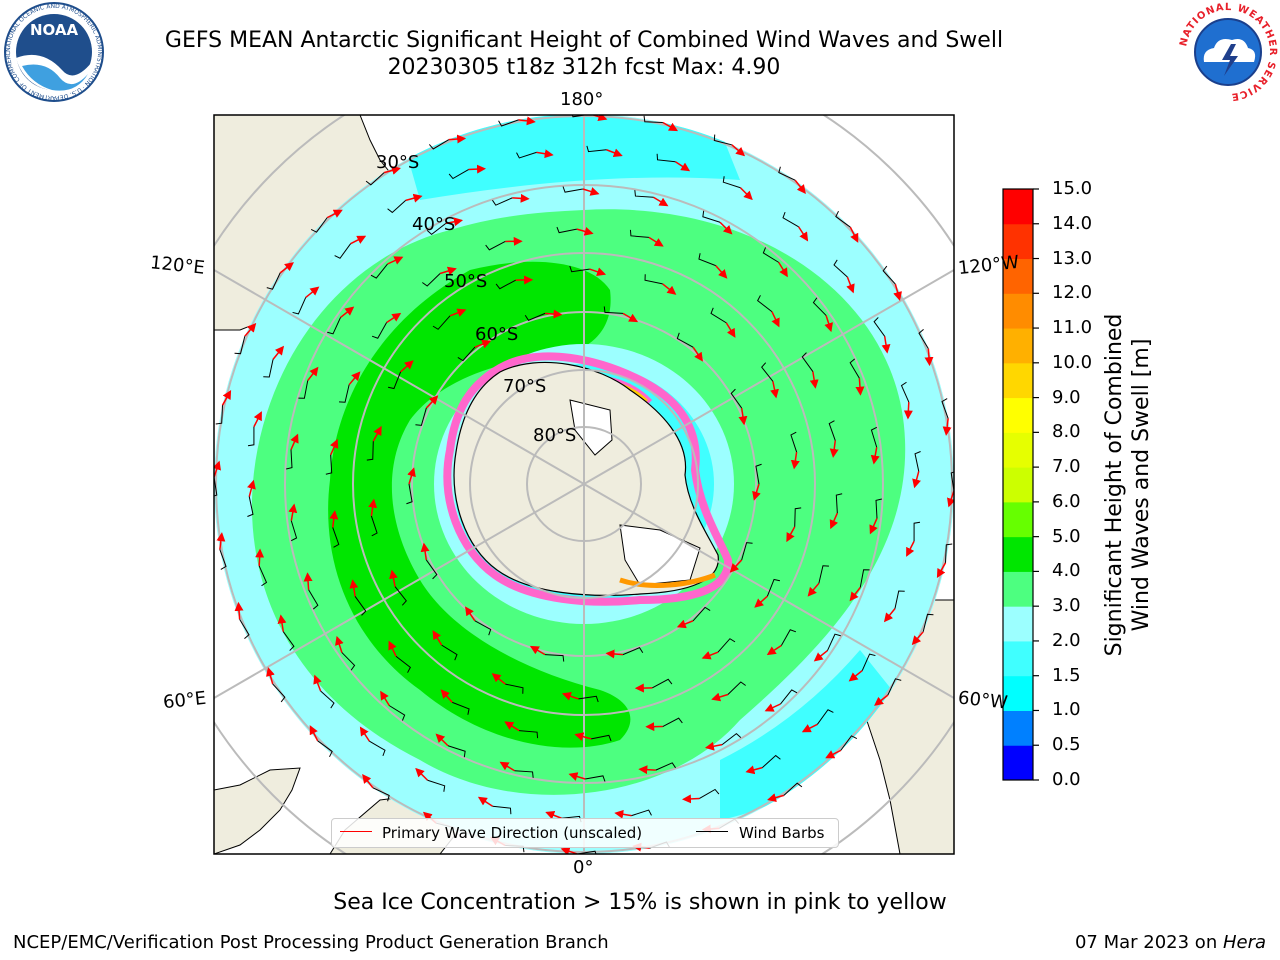 The image size is (1280, 960). I want to click on lon-label-180: 180°, so click(582, 99).